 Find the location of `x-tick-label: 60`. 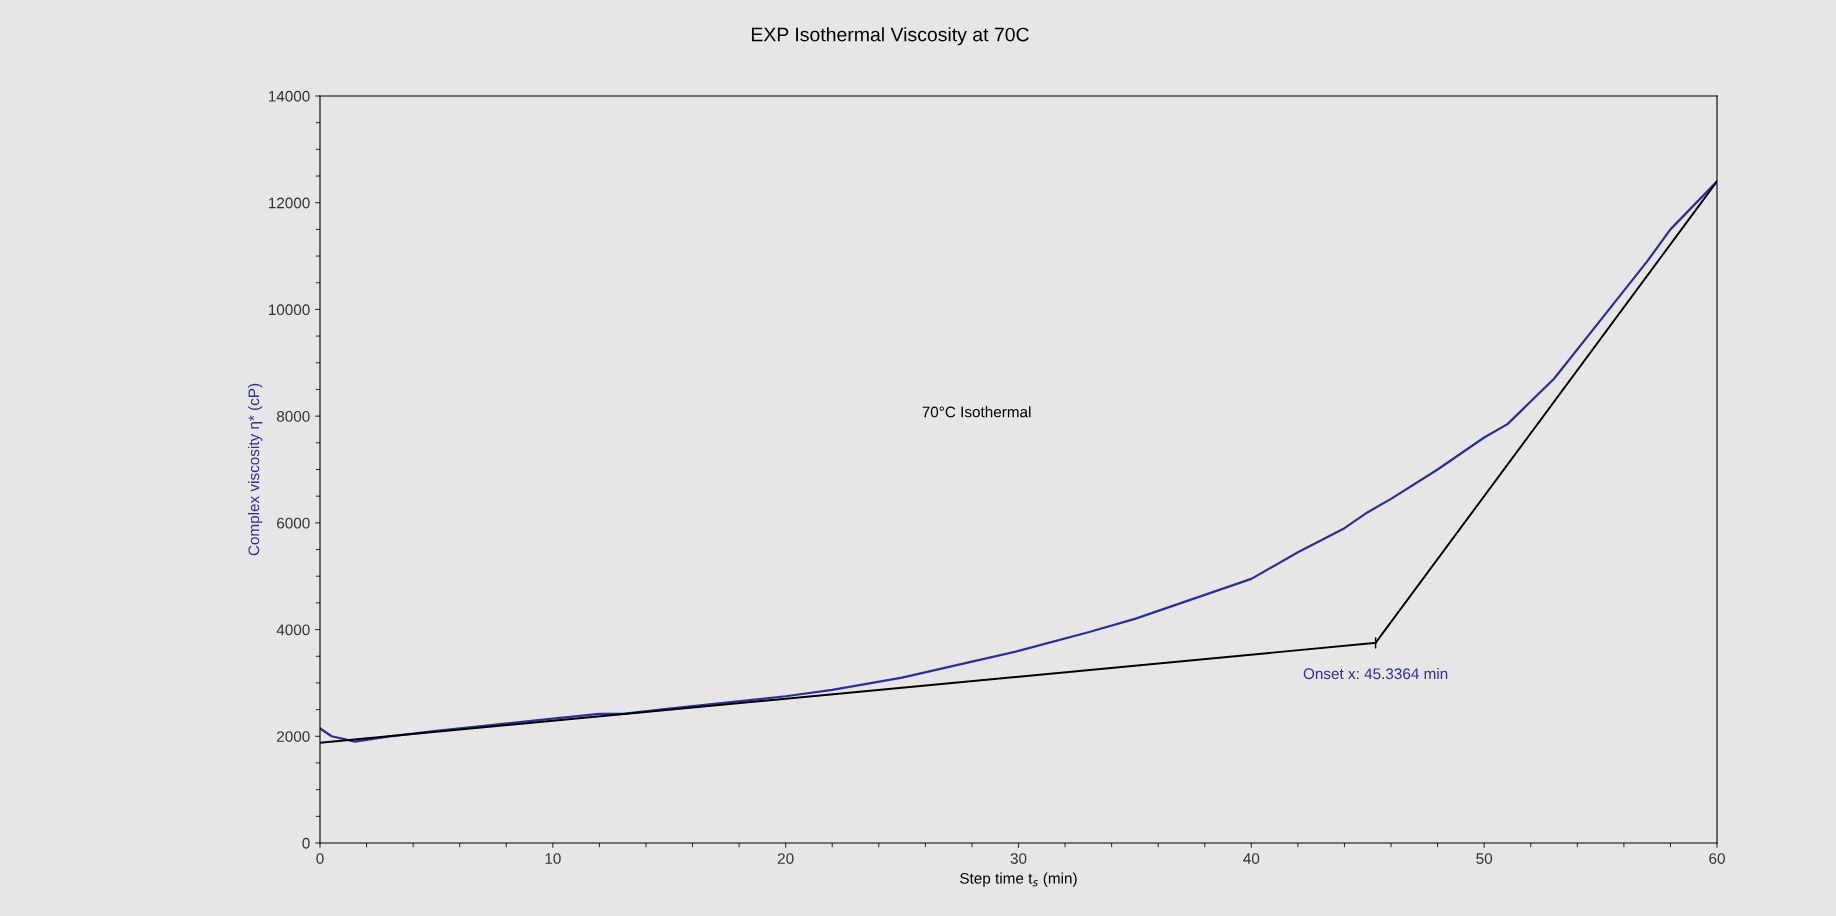

x-tick-label: 60 is located at coordinates (1717, 858).